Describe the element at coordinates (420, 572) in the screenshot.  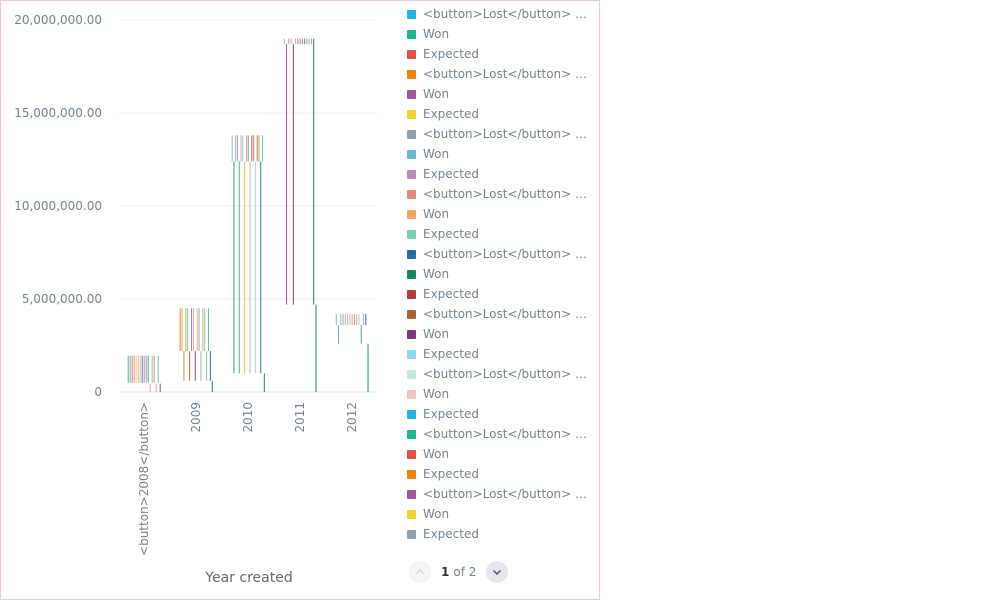
I see `pager-prev-button` at that location.